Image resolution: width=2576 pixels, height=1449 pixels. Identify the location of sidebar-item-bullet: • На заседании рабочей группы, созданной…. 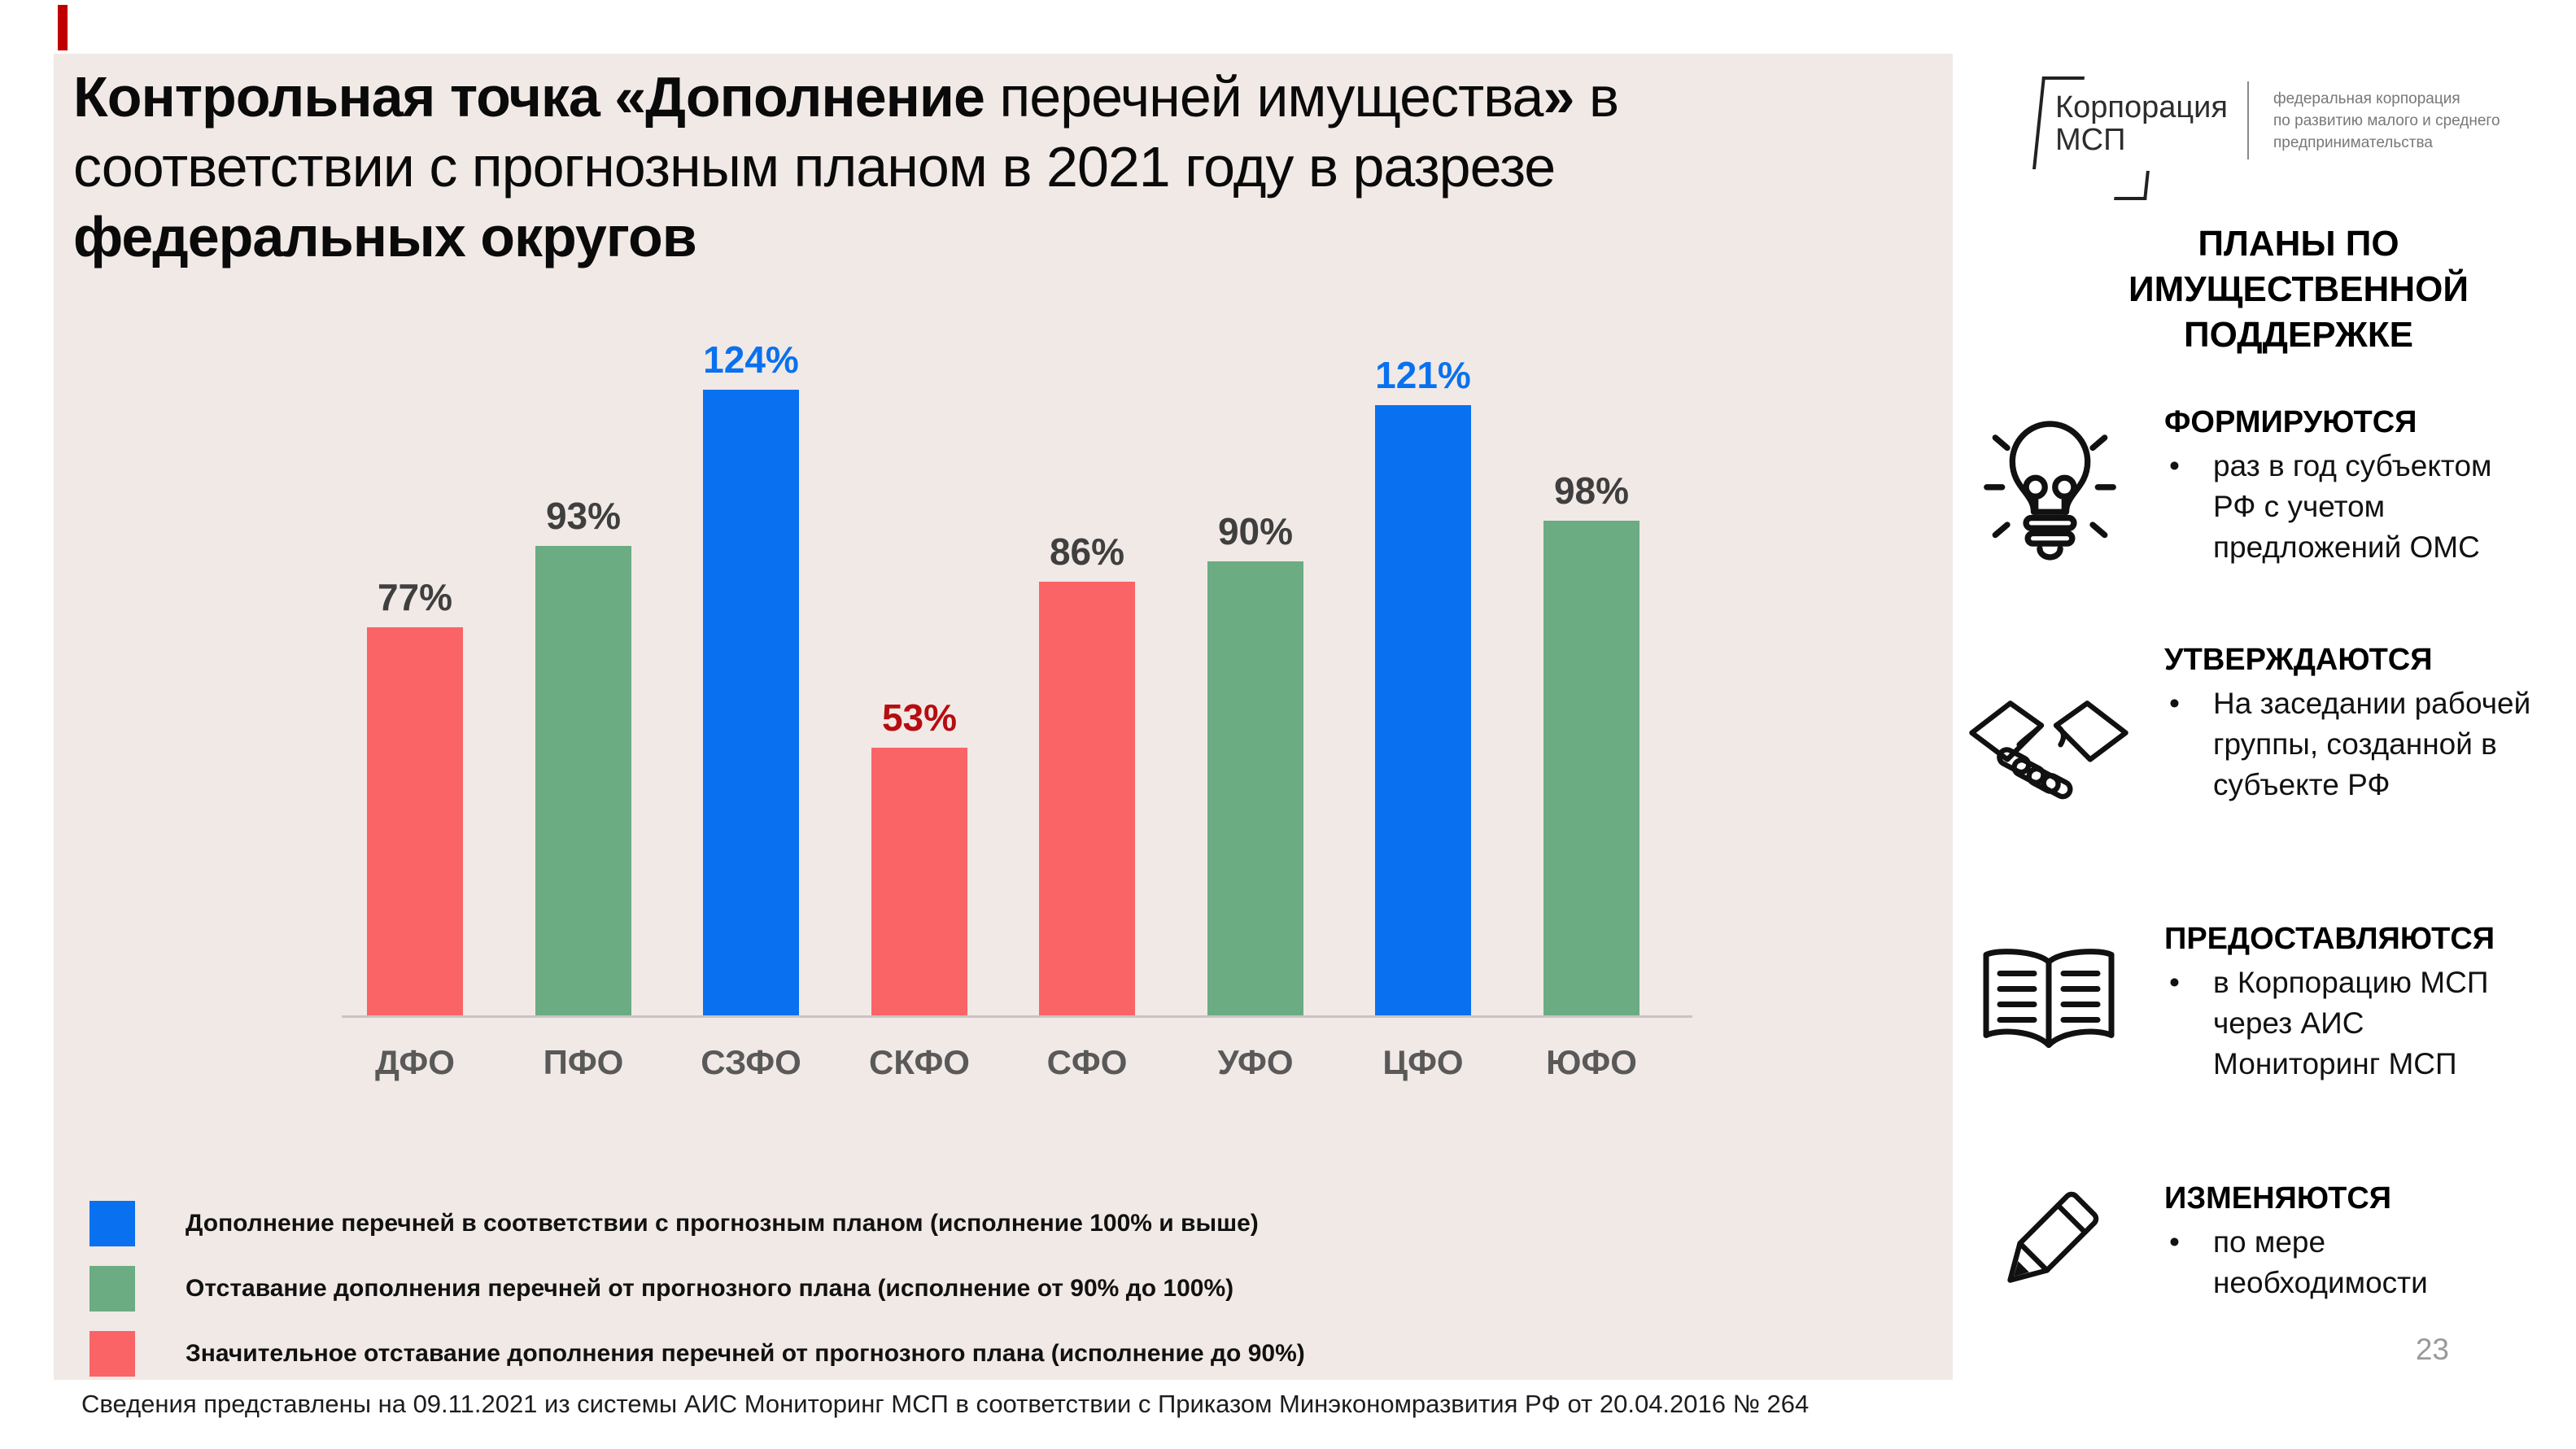
(2358, 744).